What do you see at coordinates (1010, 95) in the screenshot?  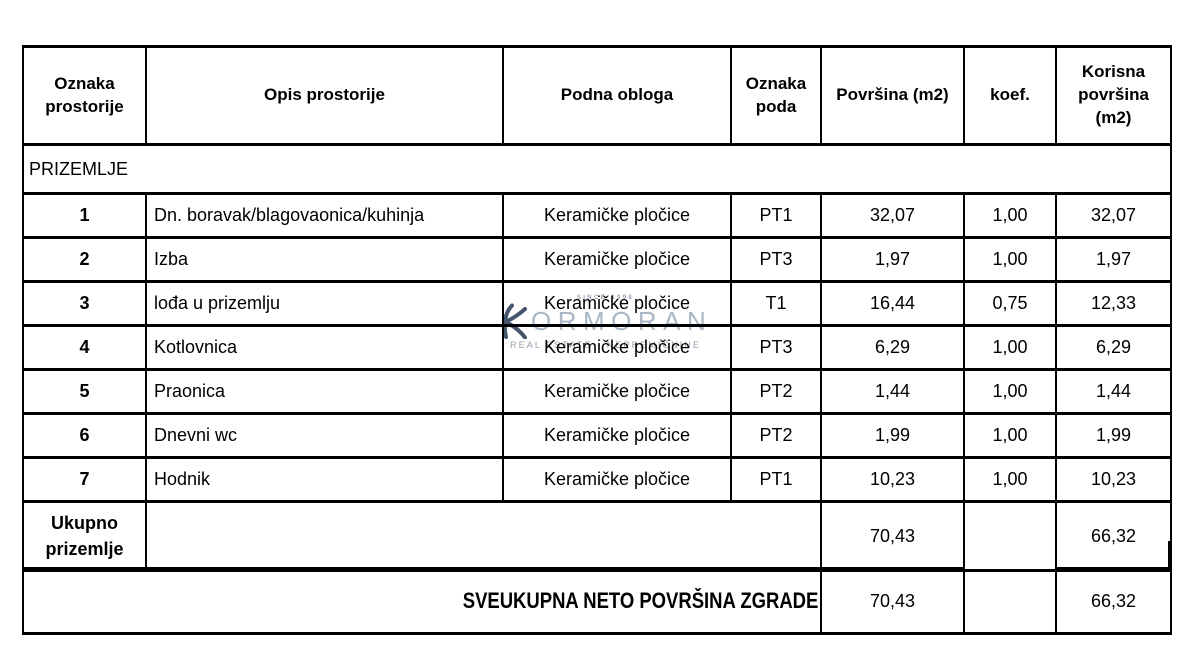 I see `header-koef: koef.` at bounding box center [1010, 95].